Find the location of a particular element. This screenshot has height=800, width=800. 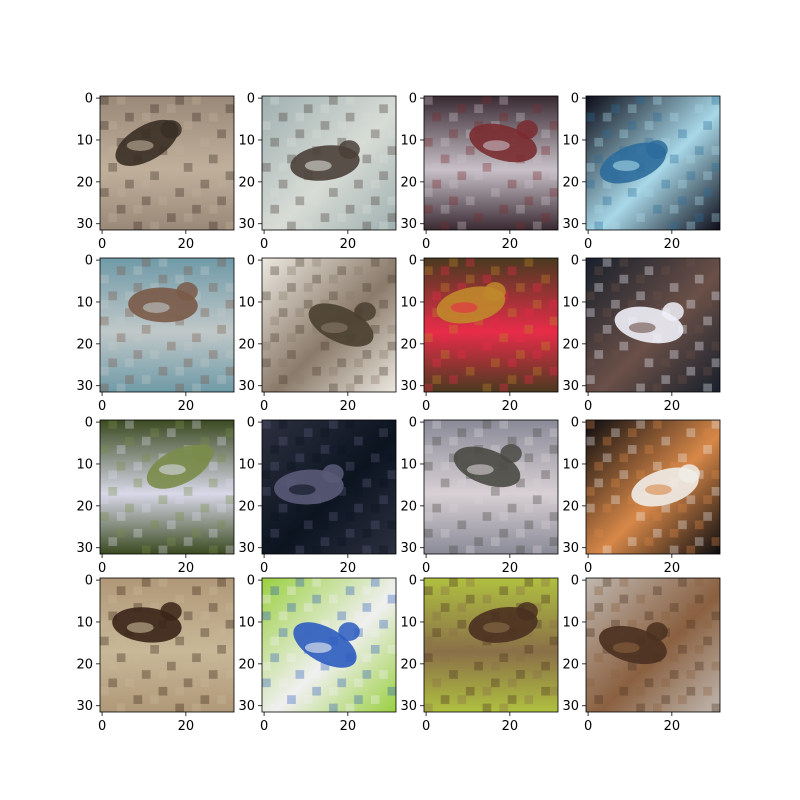

image-panel-8: 0 20 0 10 20 30 is located at coordinates (641, 334).